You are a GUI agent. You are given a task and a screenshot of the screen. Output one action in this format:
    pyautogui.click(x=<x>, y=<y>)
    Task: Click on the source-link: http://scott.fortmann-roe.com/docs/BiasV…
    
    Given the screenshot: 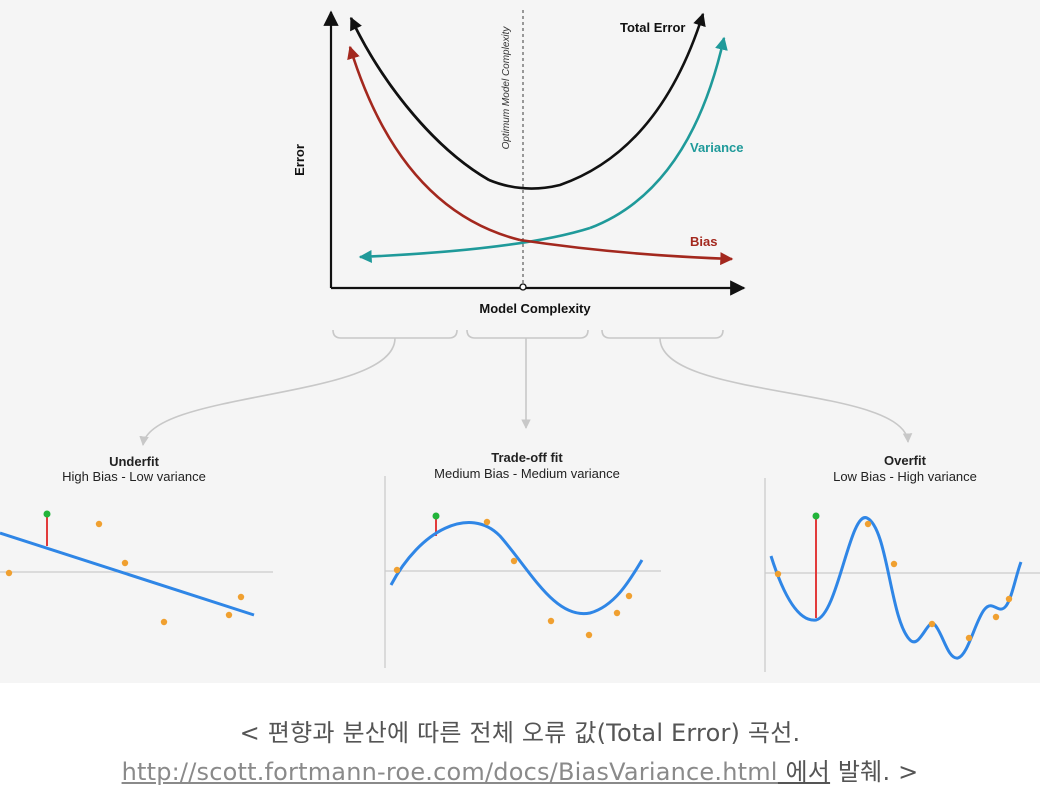 What is the action you would take?
    pyautogui.click(x=449, y=772)
    